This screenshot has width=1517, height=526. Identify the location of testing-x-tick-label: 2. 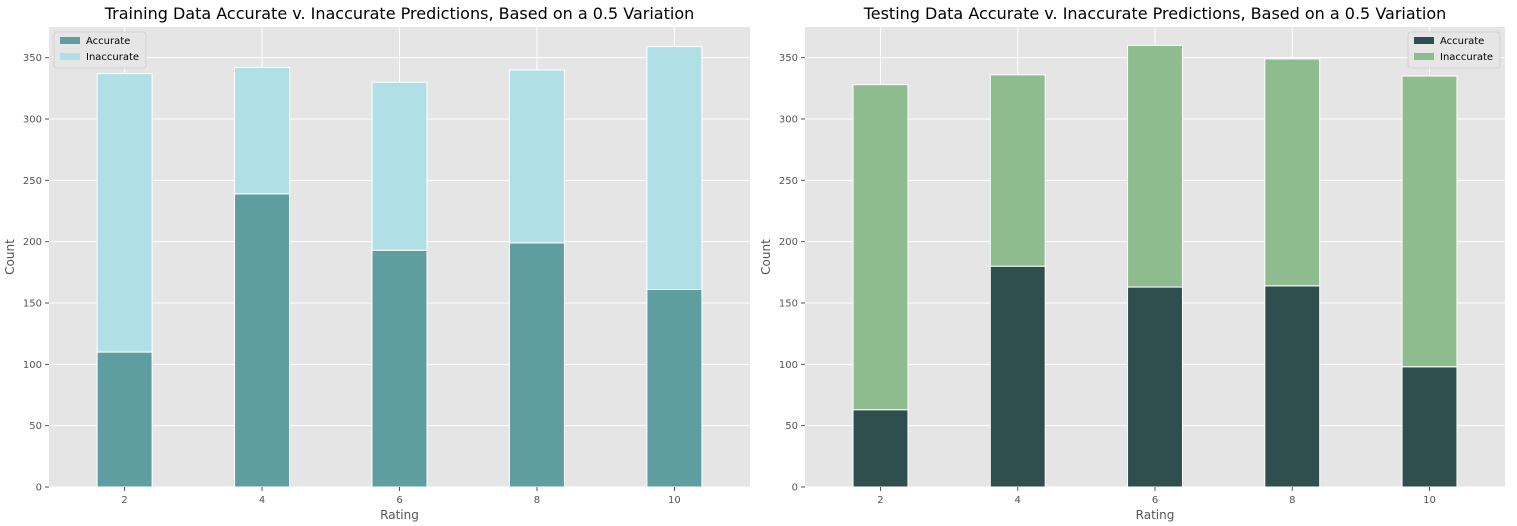
(880, 500).